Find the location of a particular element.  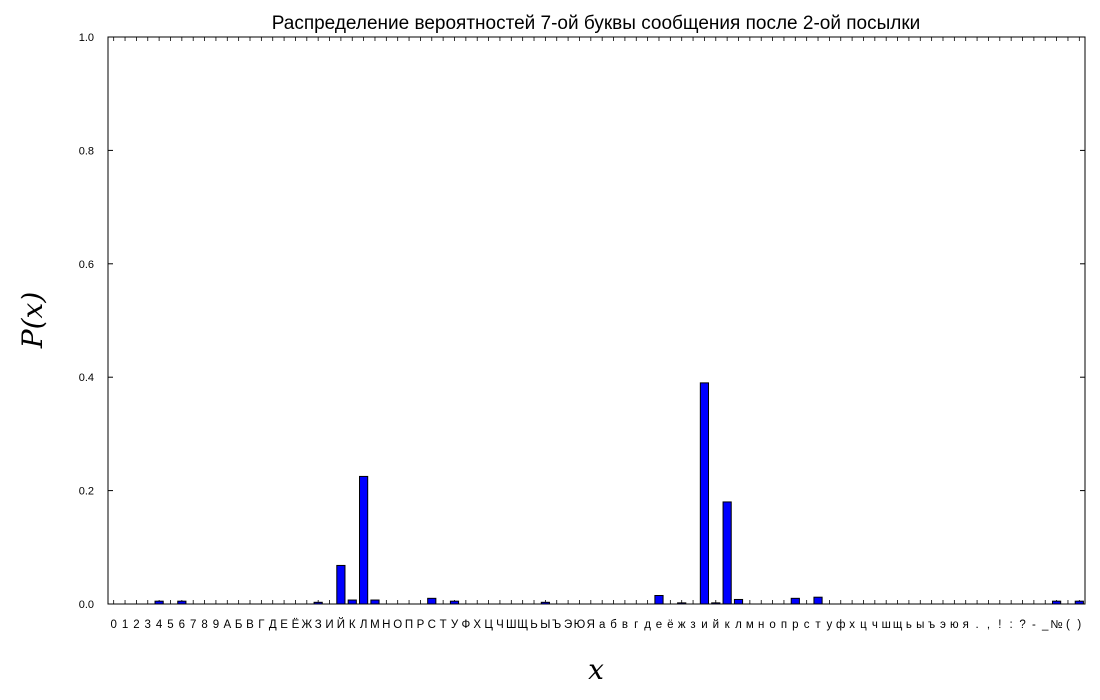

x-tick-label: ( is located at coordinates (1068, 625).